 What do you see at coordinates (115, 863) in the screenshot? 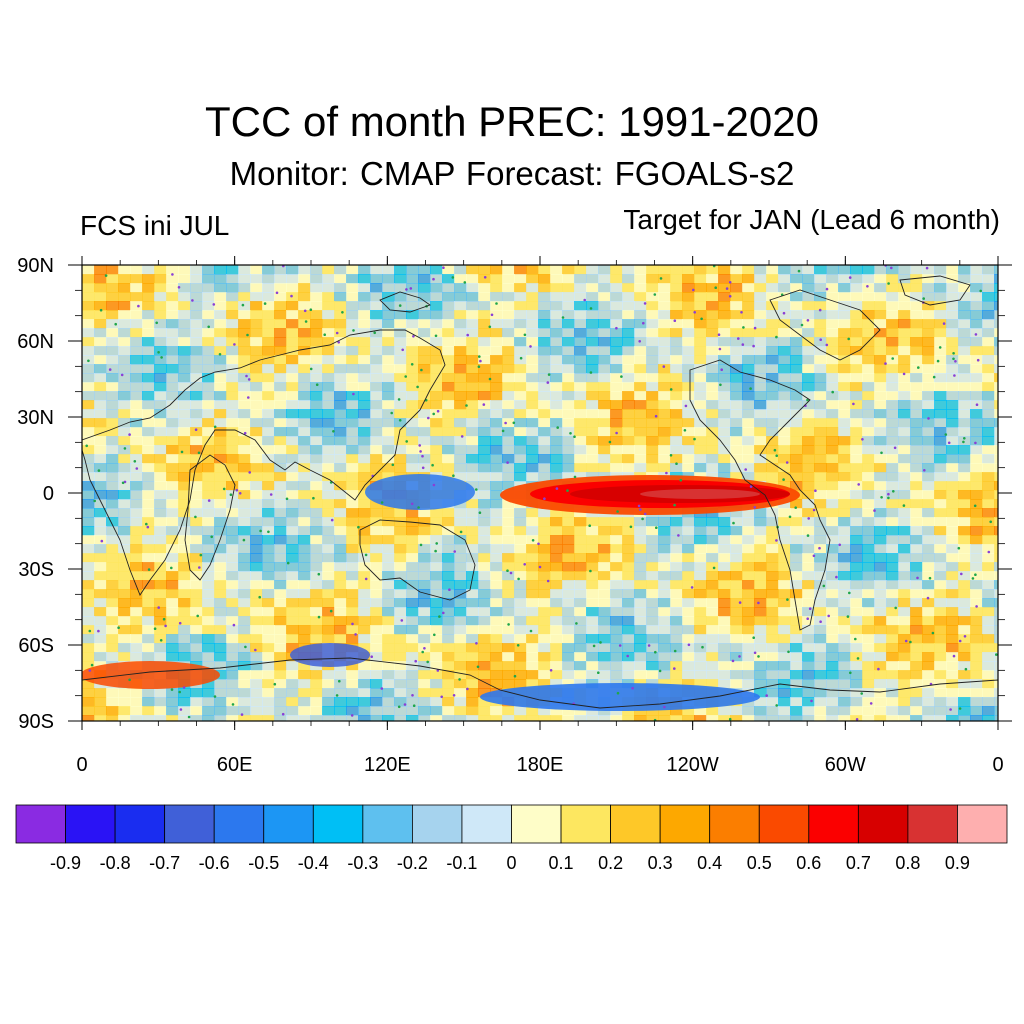
I see `colorbar-label: -0.8` at bounding box center [115, 863].